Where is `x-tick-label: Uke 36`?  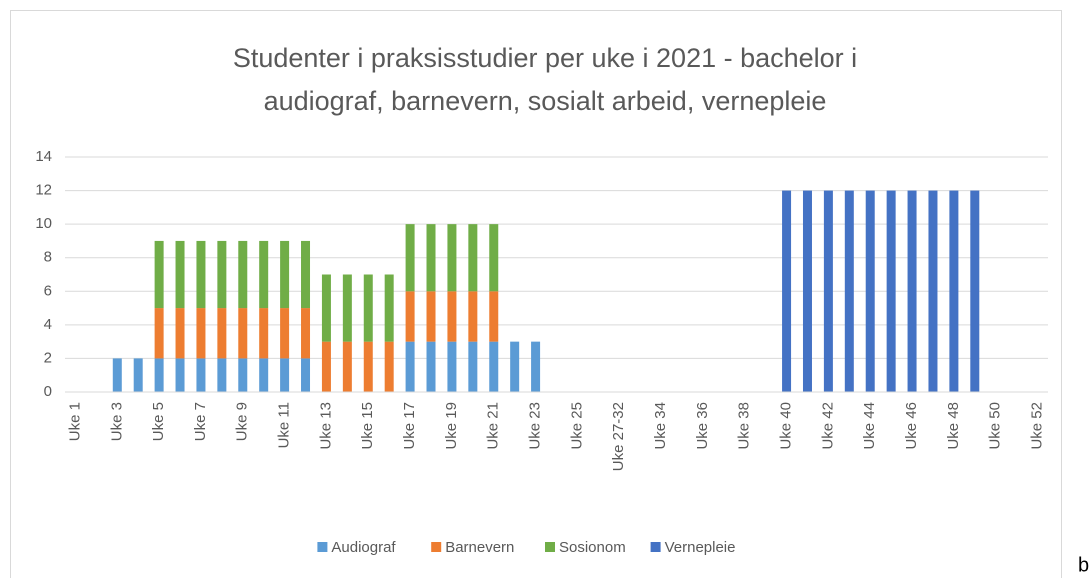
x-tick-label: Uke 36 is located at coordinates (702, 426).